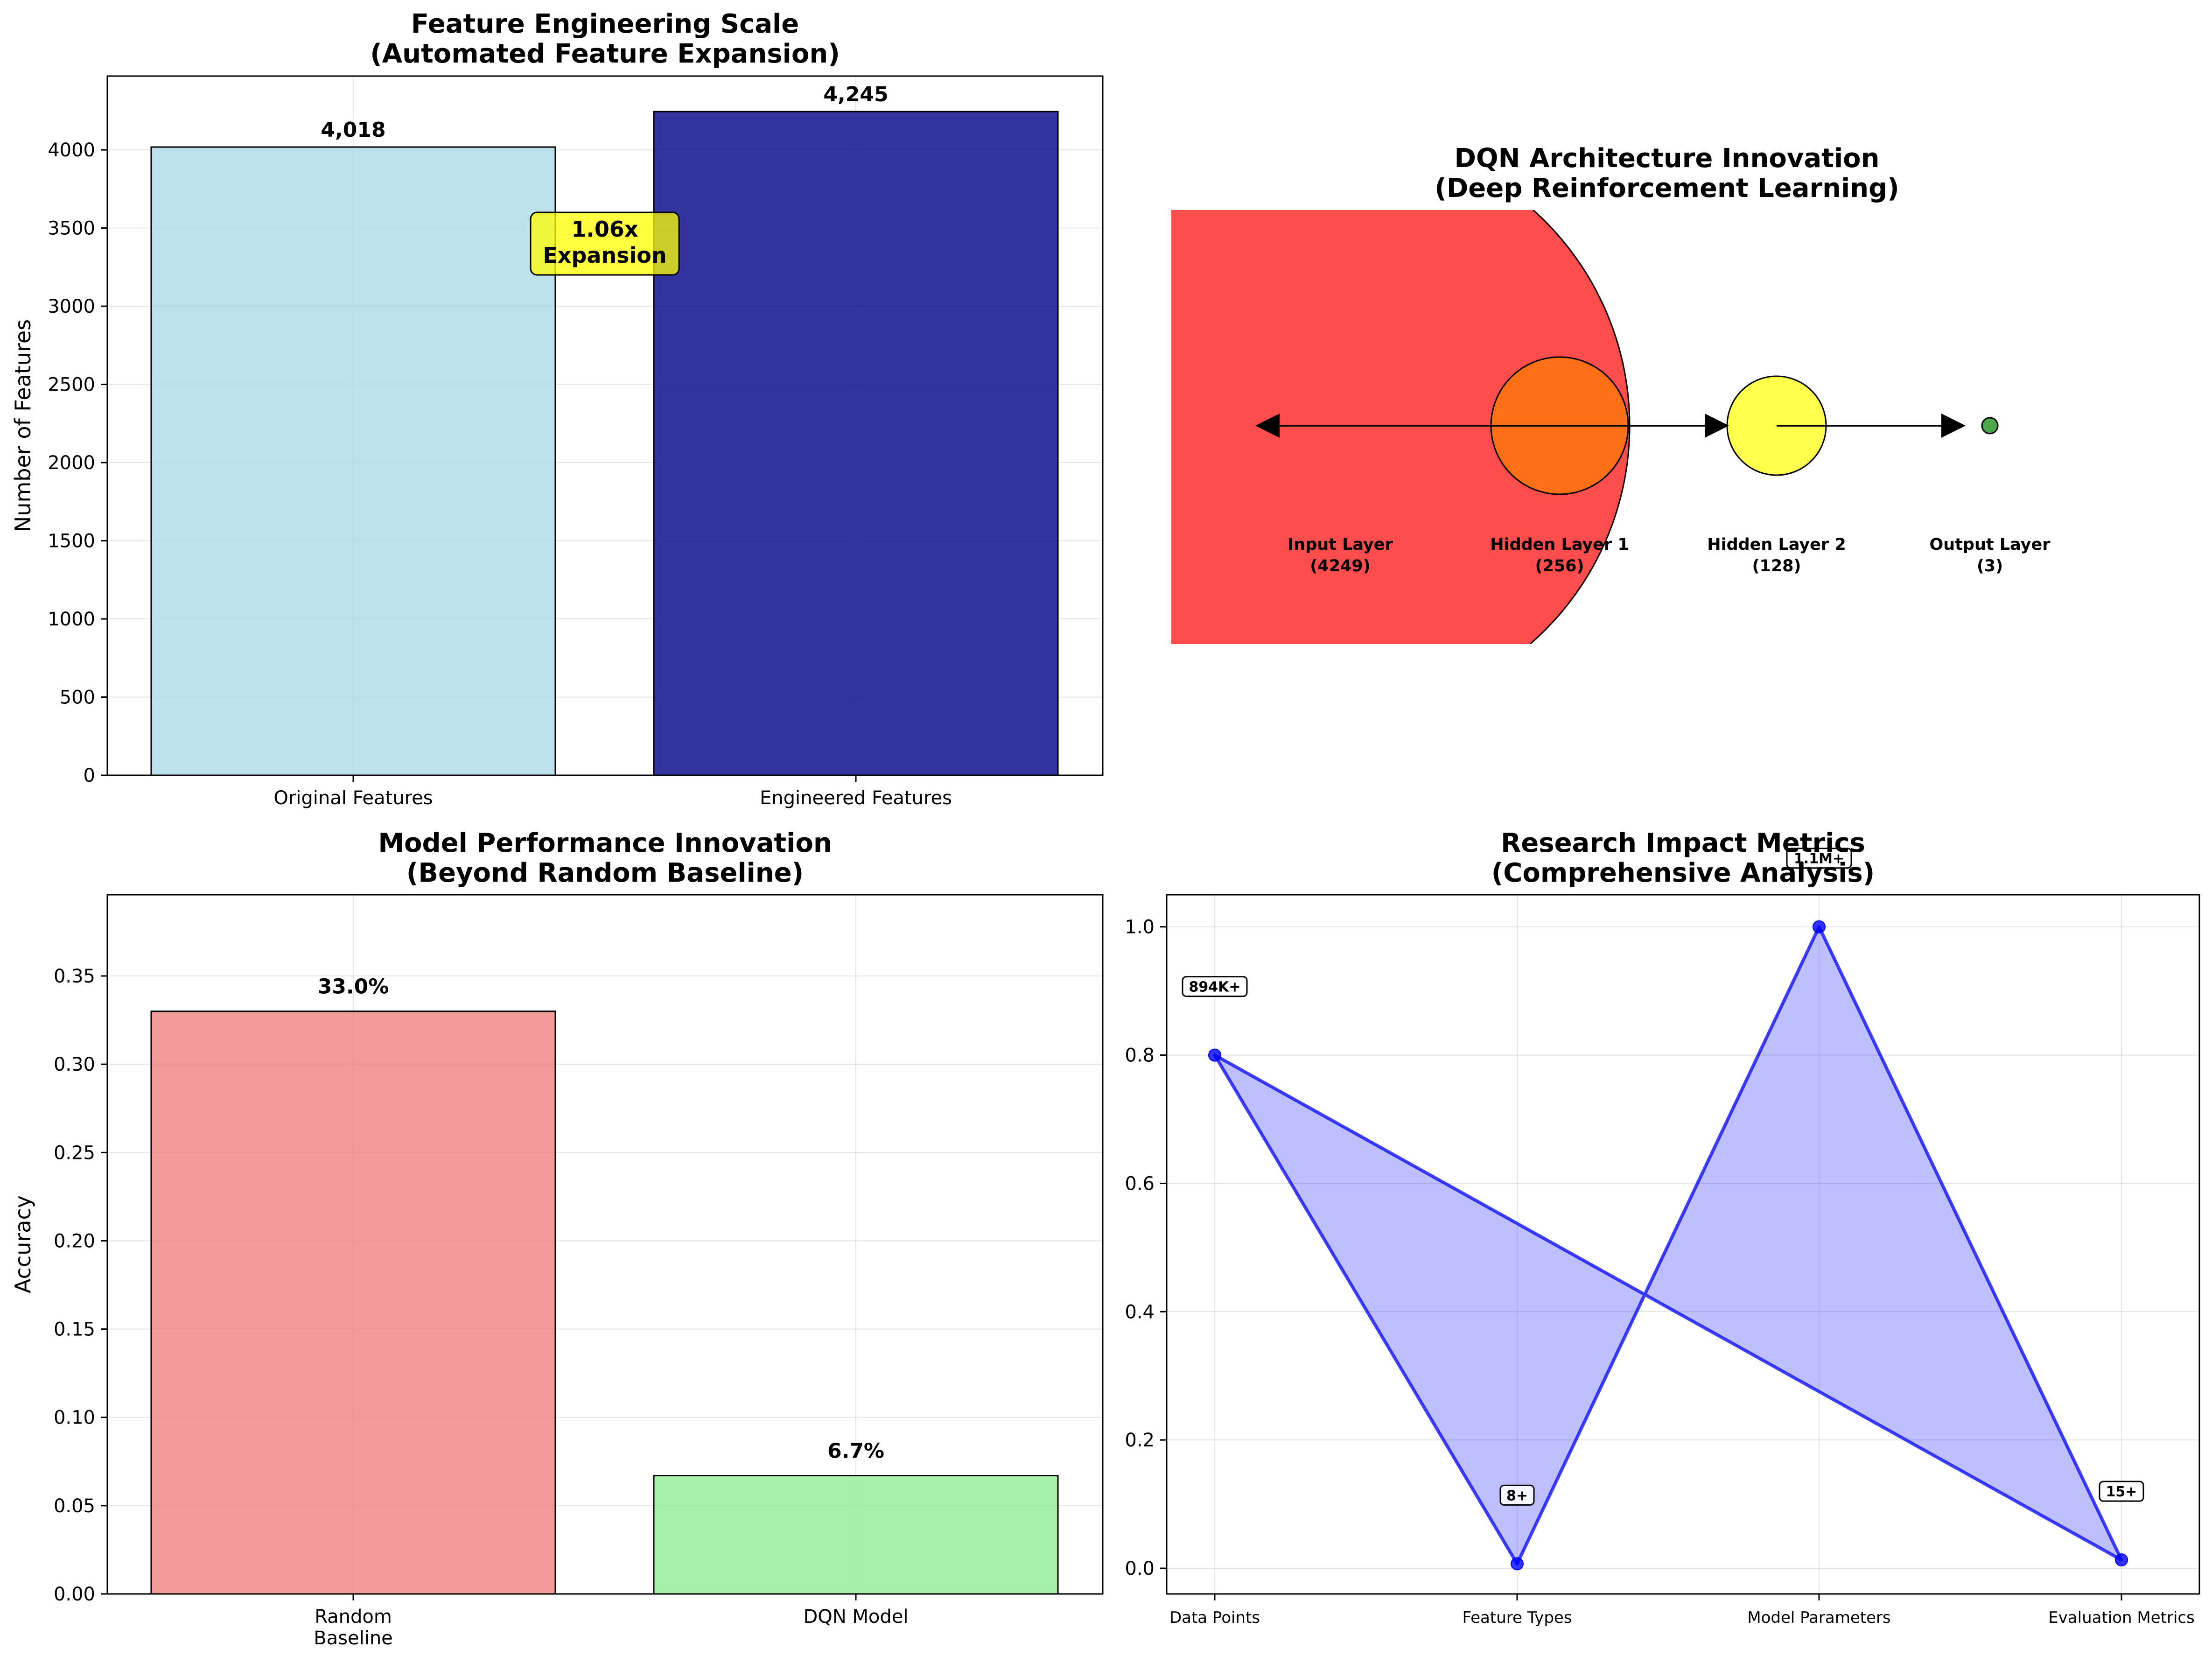  I want to click on p3-ytick-label-1: 0.05, so click(74, 1506).